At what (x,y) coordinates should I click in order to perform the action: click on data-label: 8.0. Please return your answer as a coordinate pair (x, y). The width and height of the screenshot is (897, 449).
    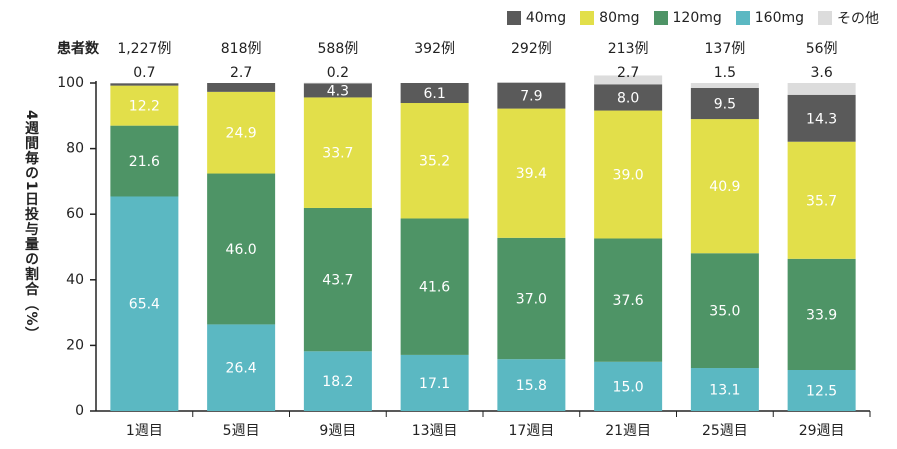
    Looking at the image, I should click on (628, 98).